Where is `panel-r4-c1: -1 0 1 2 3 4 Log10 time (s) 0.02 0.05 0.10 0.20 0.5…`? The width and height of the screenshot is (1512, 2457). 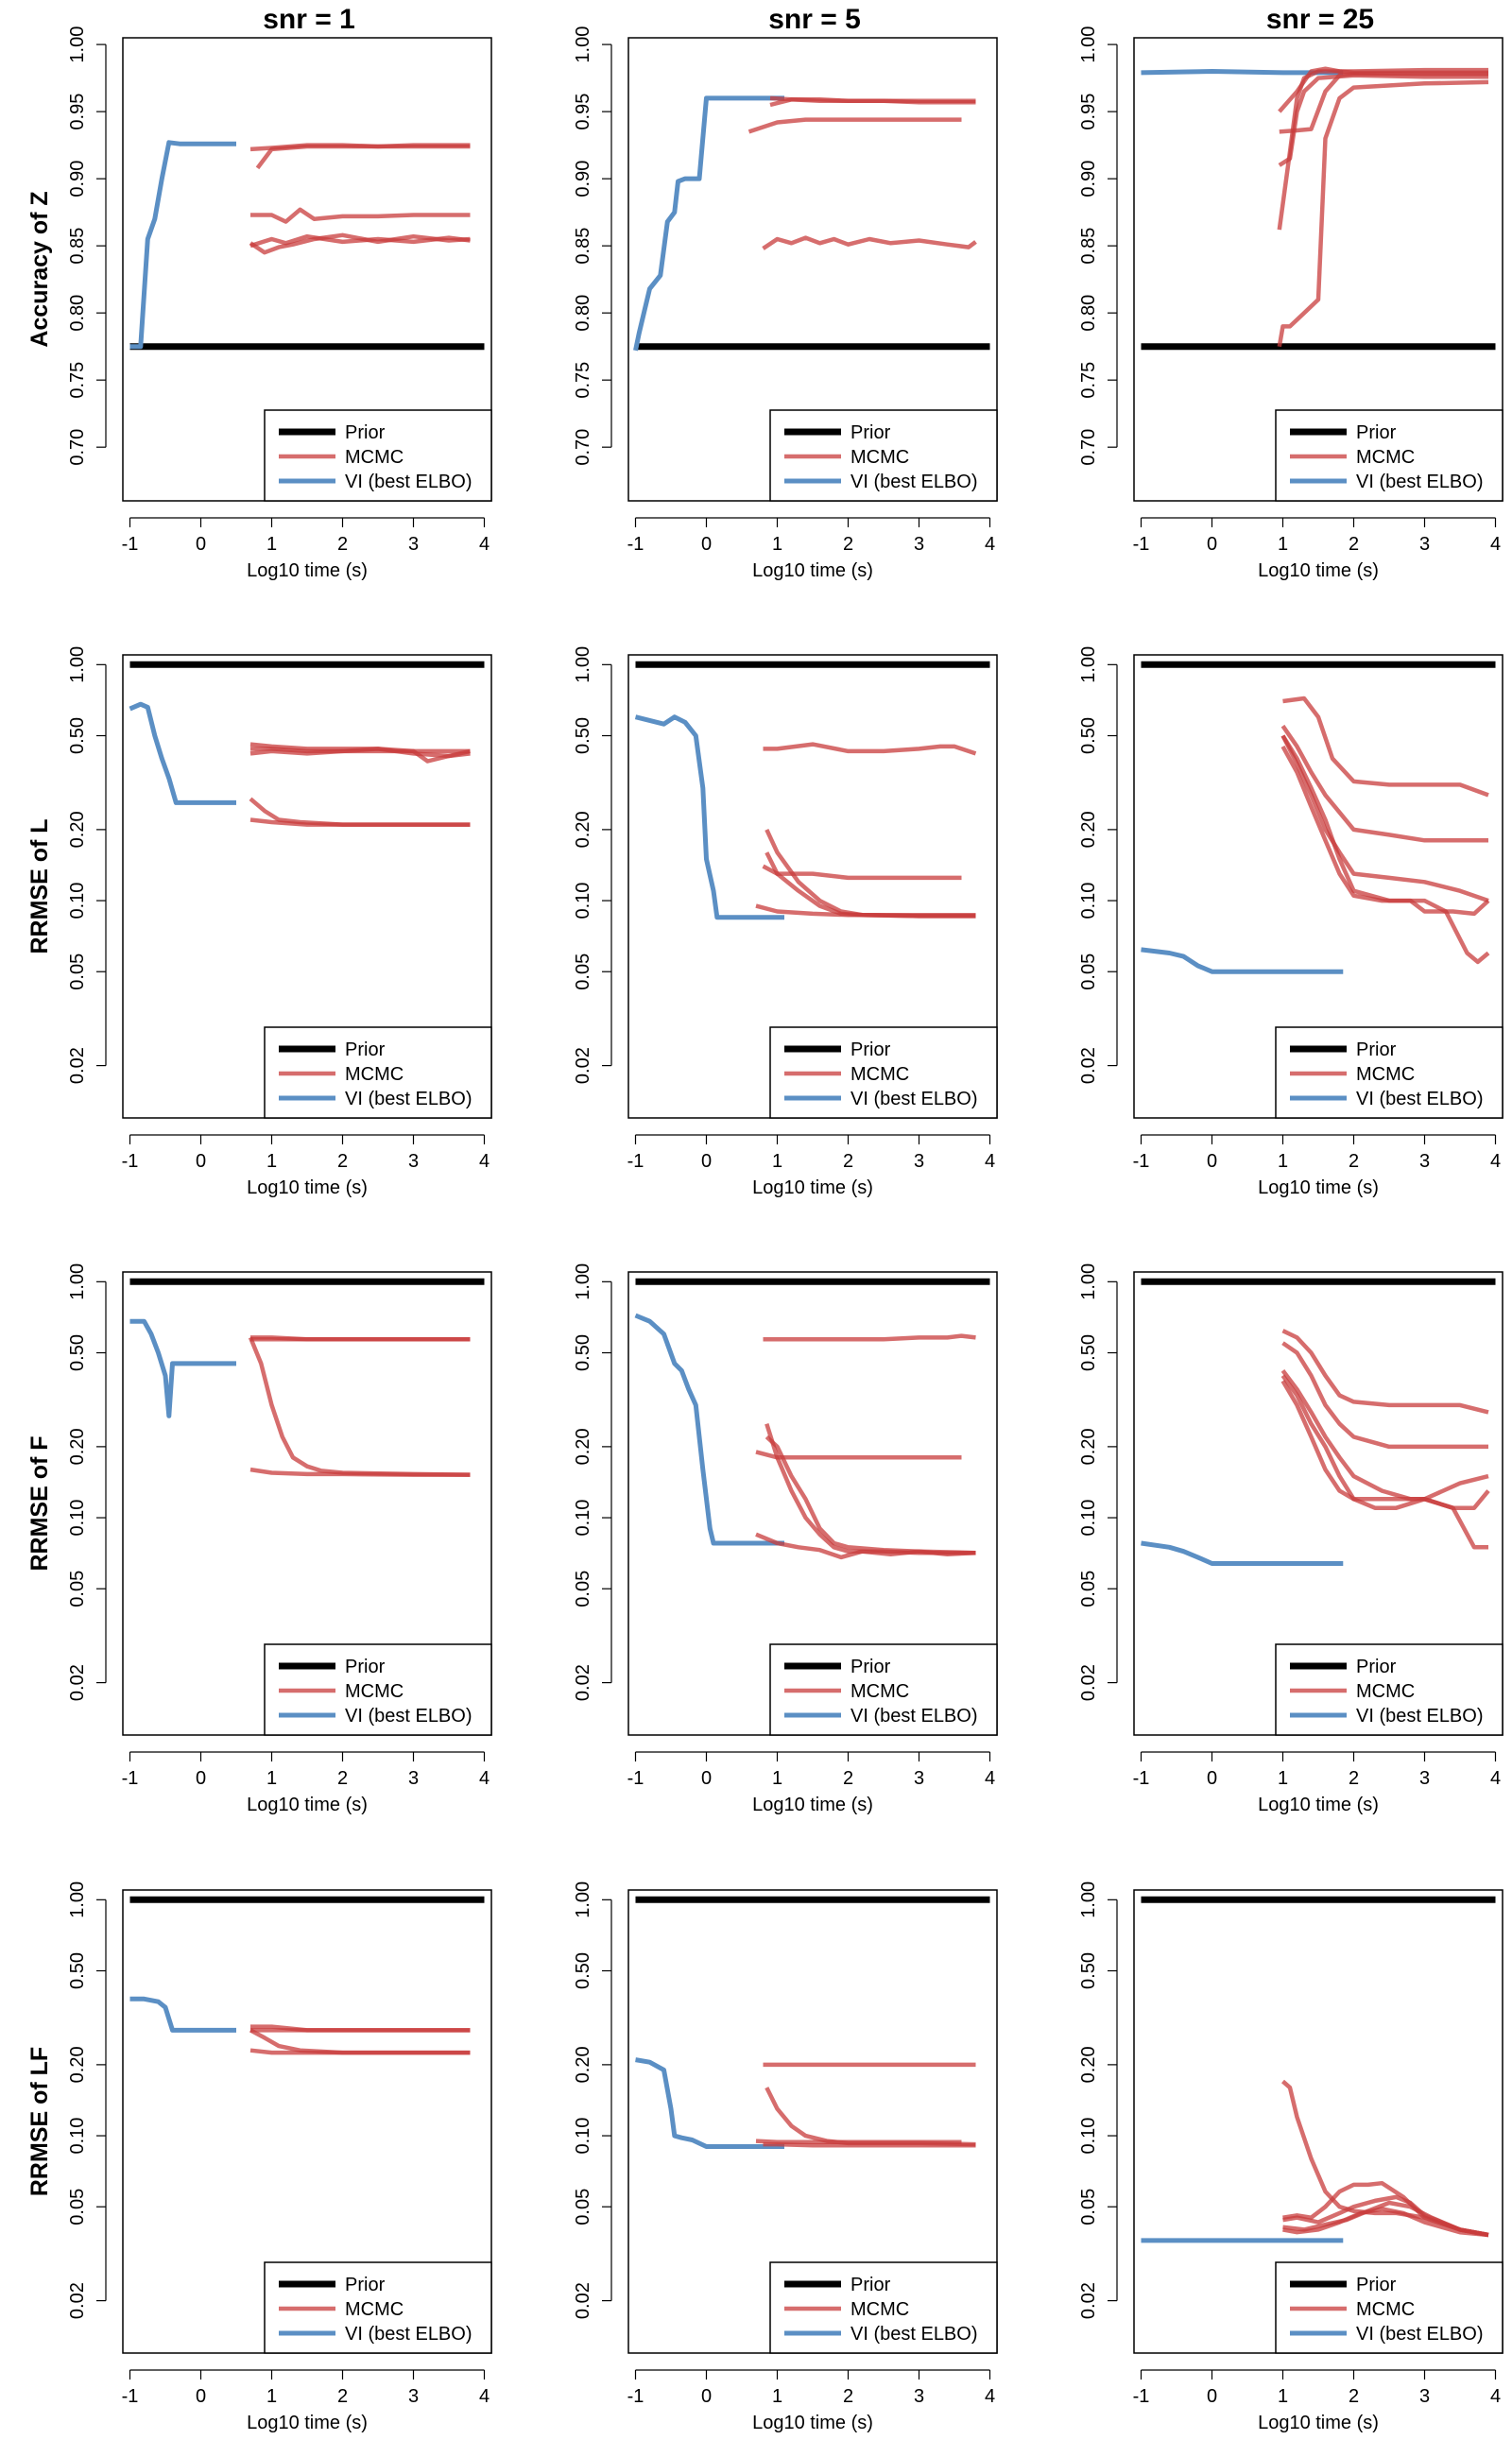 panel-r4-c1: -1 0 1 2 3 4 Log10 time (s) 0.02 0.05 0.10 0.20 0.5… is located at coordinates (259, 2157).